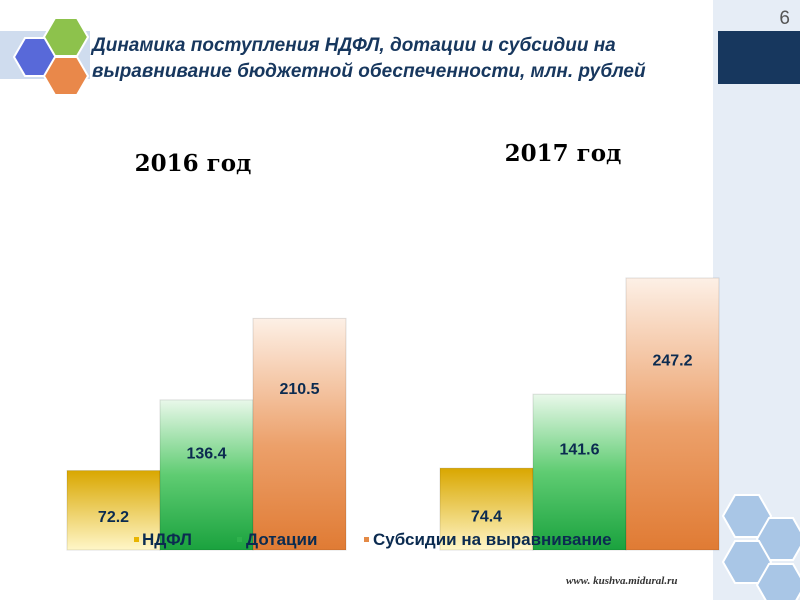 The image size is (800, 600). I want to click on page-number: 6, so click(784, 18).